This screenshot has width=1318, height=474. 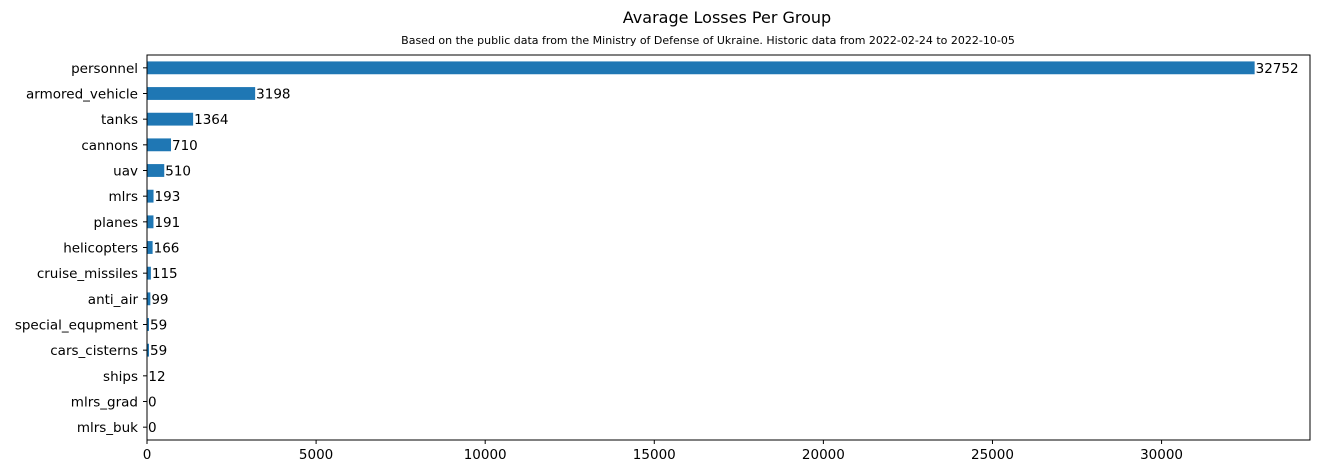 What do you see at coordinates (211, 120) in the screenshot?
I see `data-label: 1364` at bounding box center [211, 120].